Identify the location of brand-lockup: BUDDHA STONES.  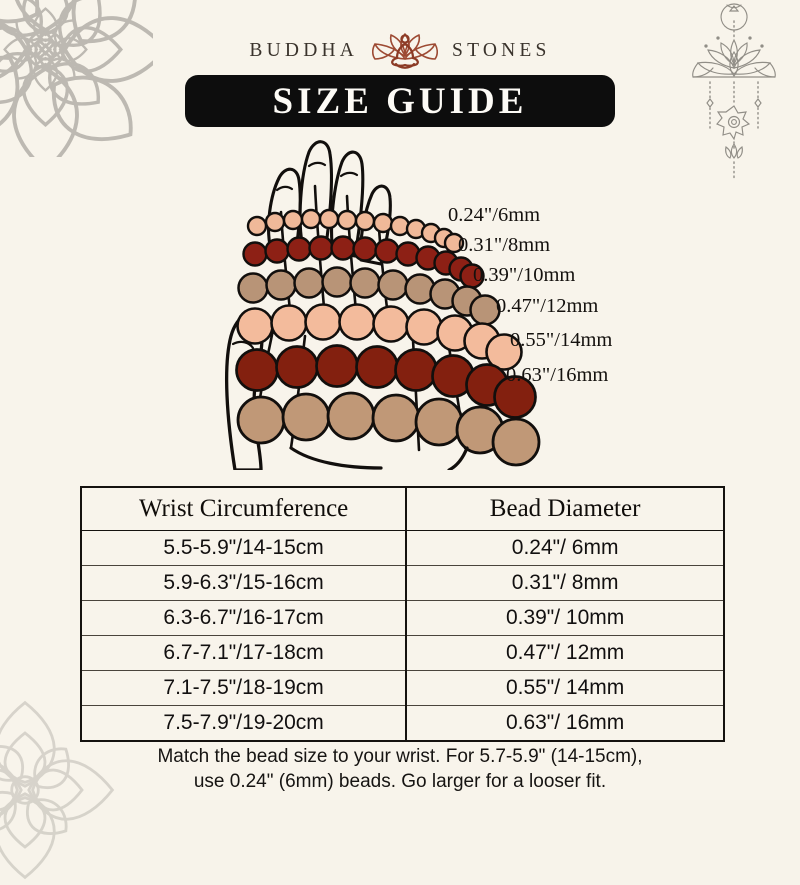
(400, 51).